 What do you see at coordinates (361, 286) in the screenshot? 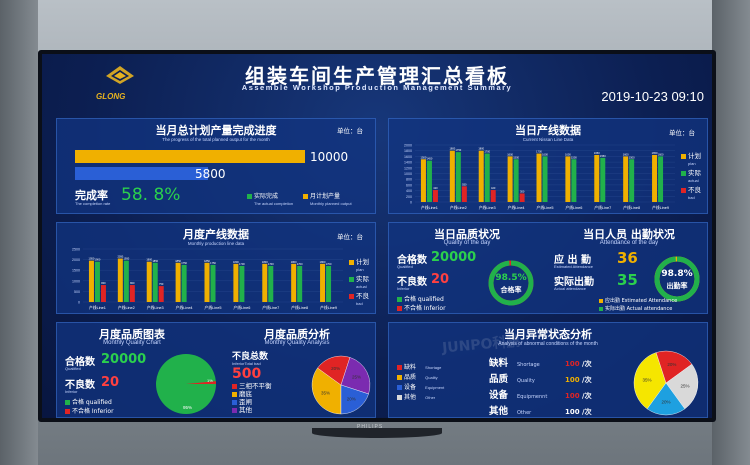
I see `legend-sub: actual` at bounding box center [361, 286].